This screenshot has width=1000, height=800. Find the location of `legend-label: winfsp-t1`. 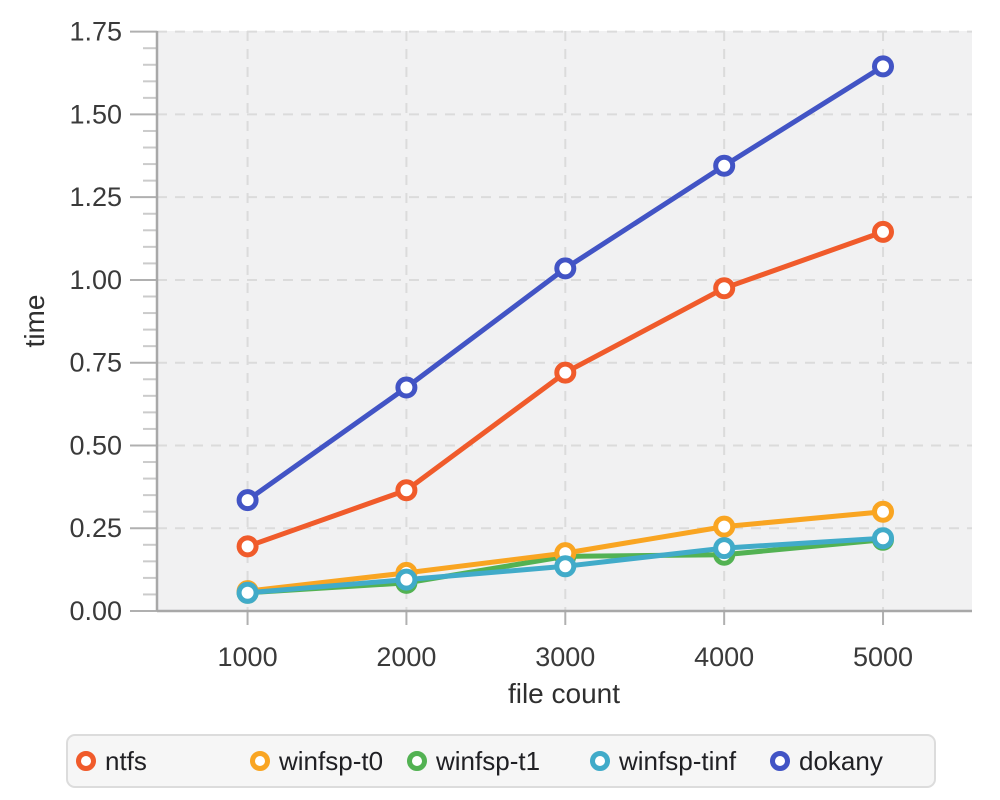

legend-label: winfsp-t1 is located at coordinates (488, 761).